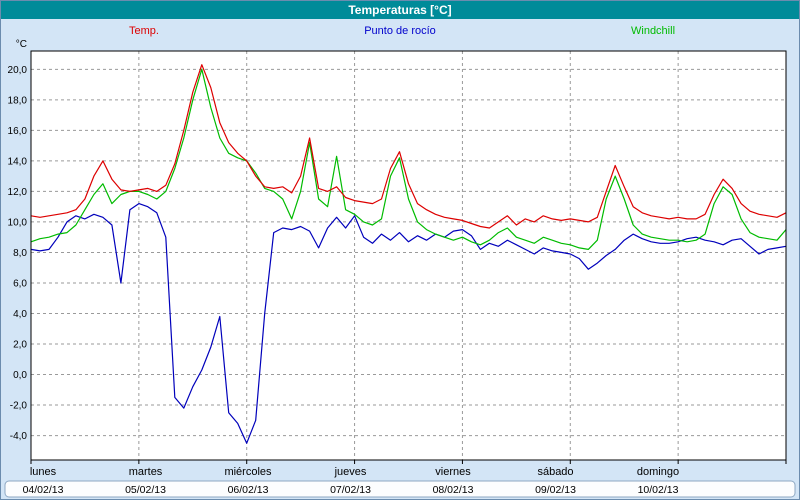 Image resolution: width=800 pixels, height=500 pixels. Describe the element at coordinates (350, 490) in the screenshot. I see `date-label: 07/02/13` at that location.